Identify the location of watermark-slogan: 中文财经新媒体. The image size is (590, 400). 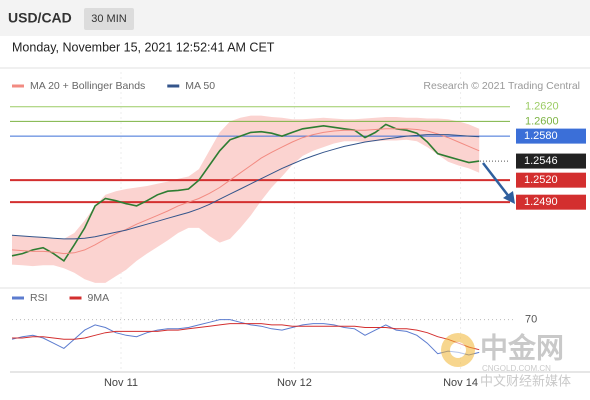
(525, 380).